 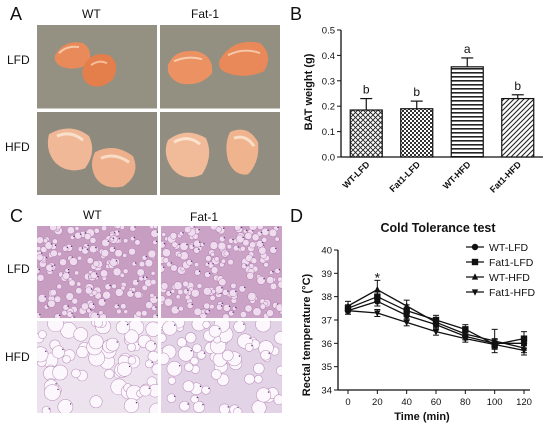 I want to click on histology-fat1-lfd, so click(x=221, y=272).